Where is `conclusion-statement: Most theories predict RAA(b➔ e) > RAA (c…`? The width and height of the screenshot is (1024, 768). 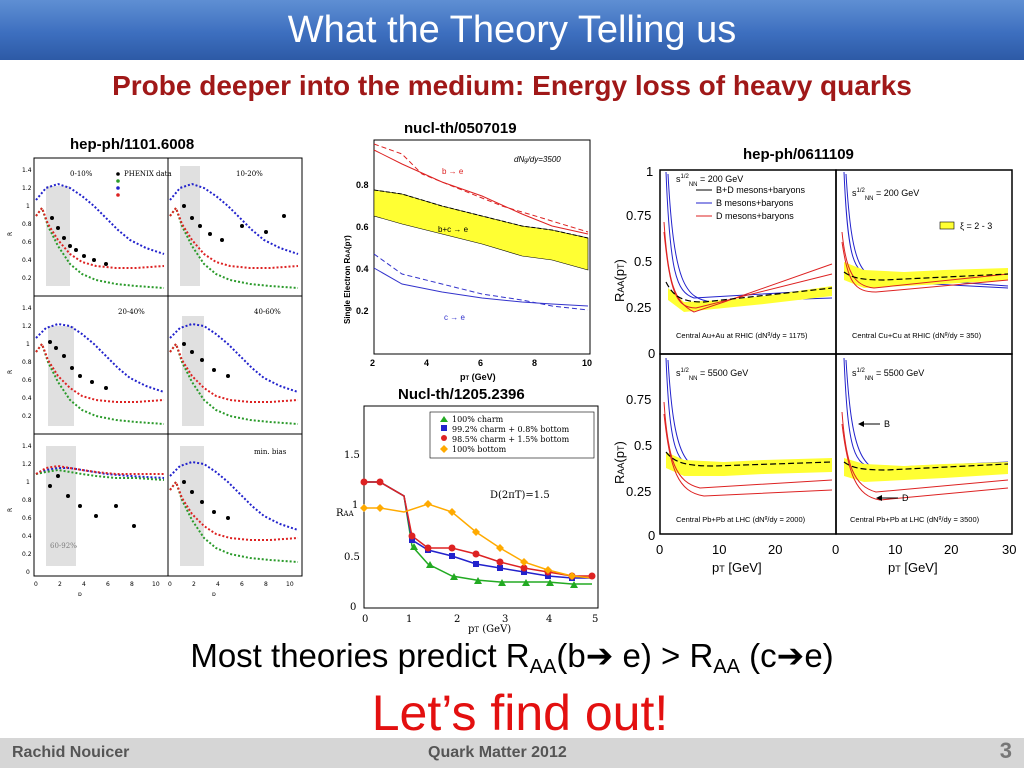
conclusion-statement: Most theories predict RAA(b➔ e) > RAA (c… is located at coordinates (512, 657).